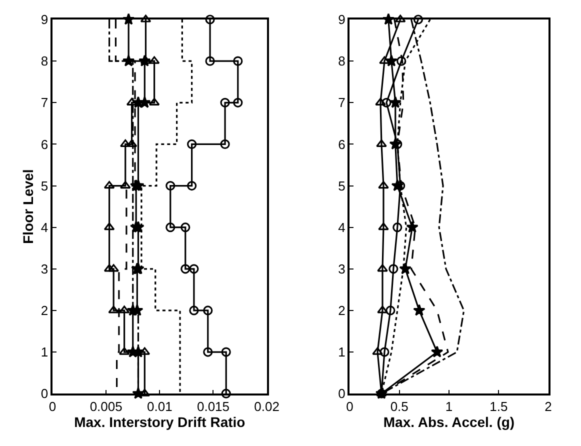 The width and height of the screenshot is (581, 446). I want to click on x-tick-label: 0.02, so click(267, 406).